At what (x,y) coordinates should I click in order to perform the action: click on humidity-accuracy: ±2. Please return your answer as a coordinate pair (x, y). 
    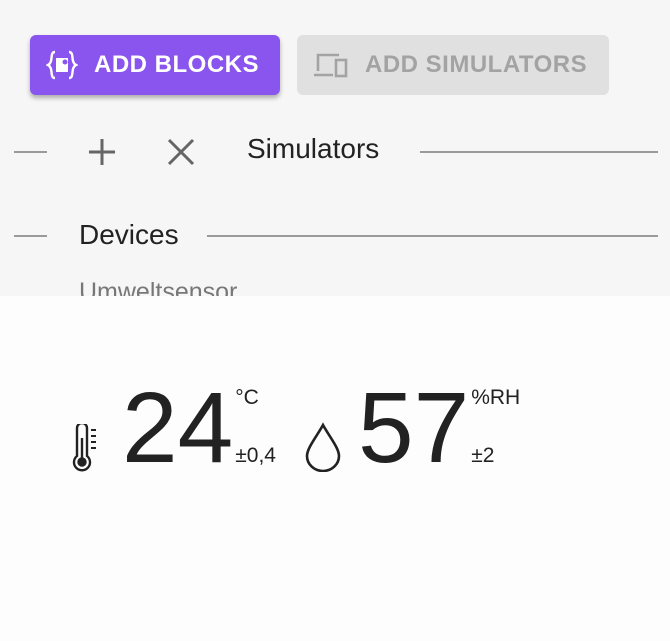
    Looking at the image, I should click on (483, 455).